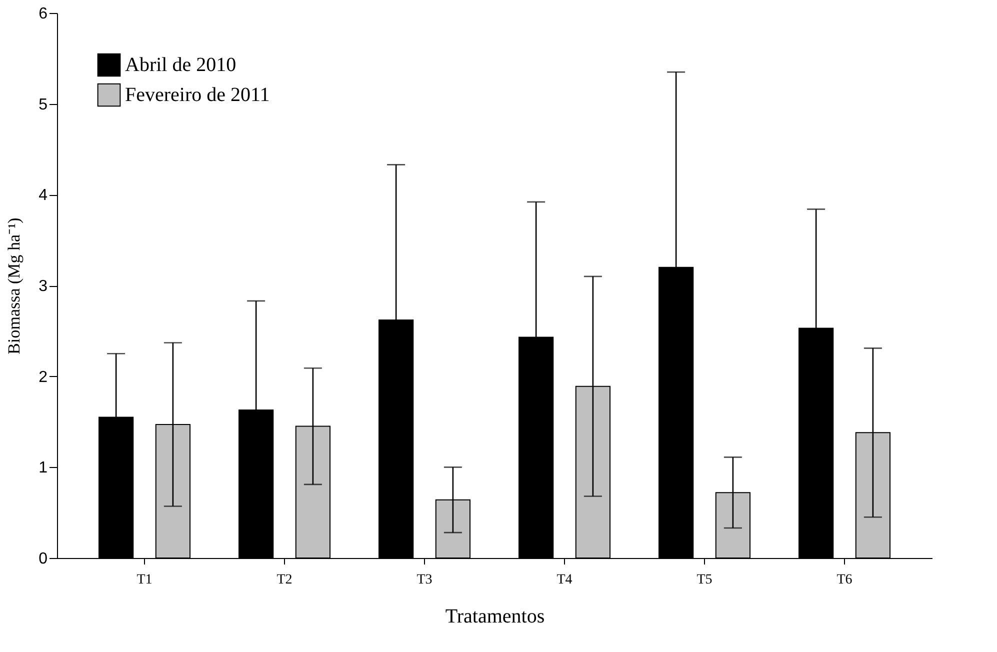  I want to click on x-tick-label: T5, so click(704, 580).